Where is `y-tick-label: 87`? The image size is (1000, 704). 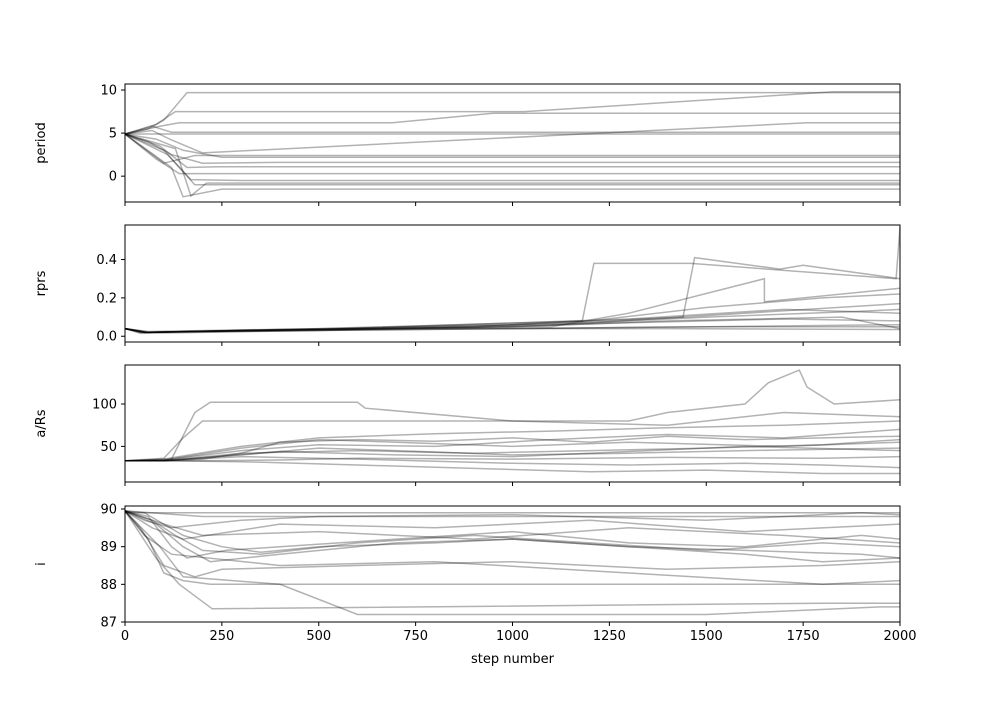
y-tick-label: 87 is located at coordinates (108, 623).